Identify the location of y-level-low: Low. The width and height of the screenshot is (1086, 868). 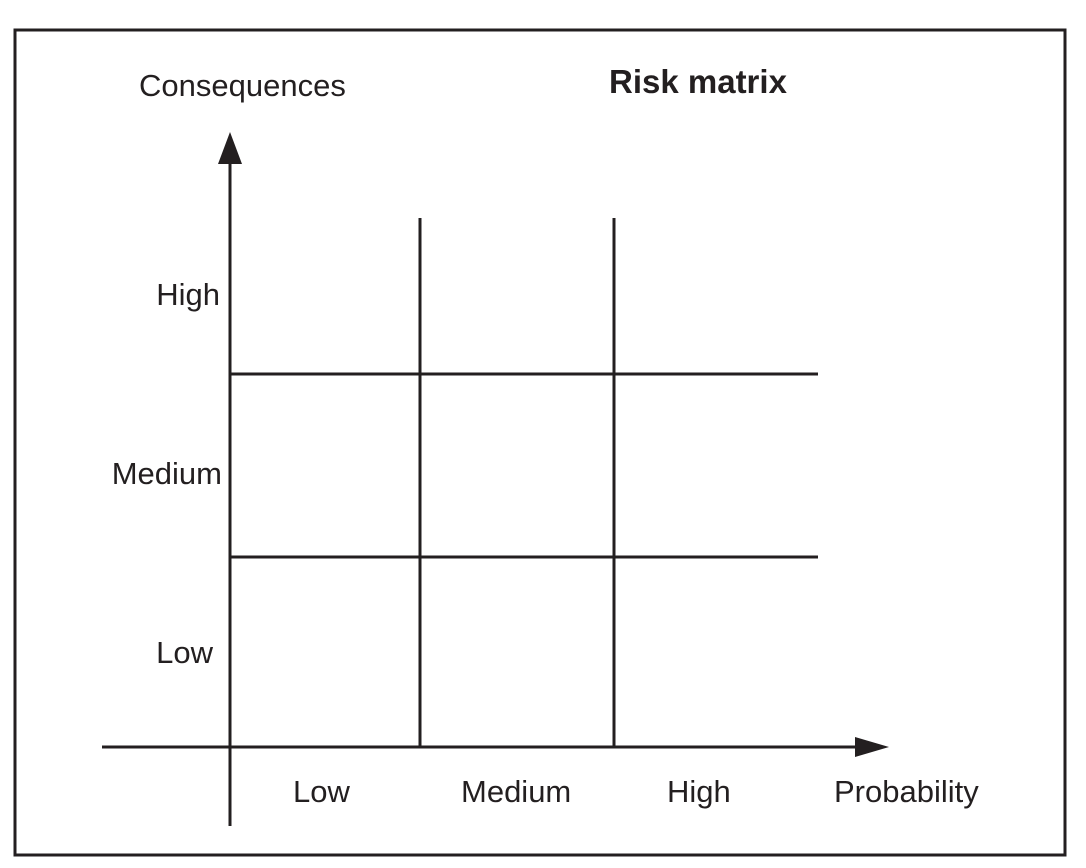
(184, 652).